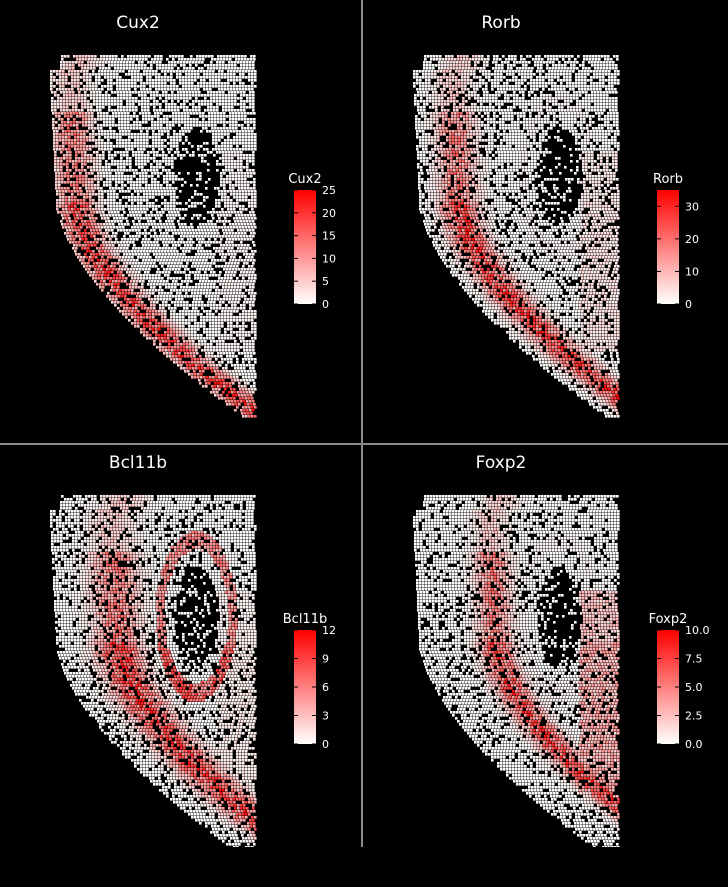 This screenshot has width=728, height=887. What do you see at coordinates (305, 619) in the screenshot?
I see `legend-title: Bcl11b` at bounding box center [305, 619].